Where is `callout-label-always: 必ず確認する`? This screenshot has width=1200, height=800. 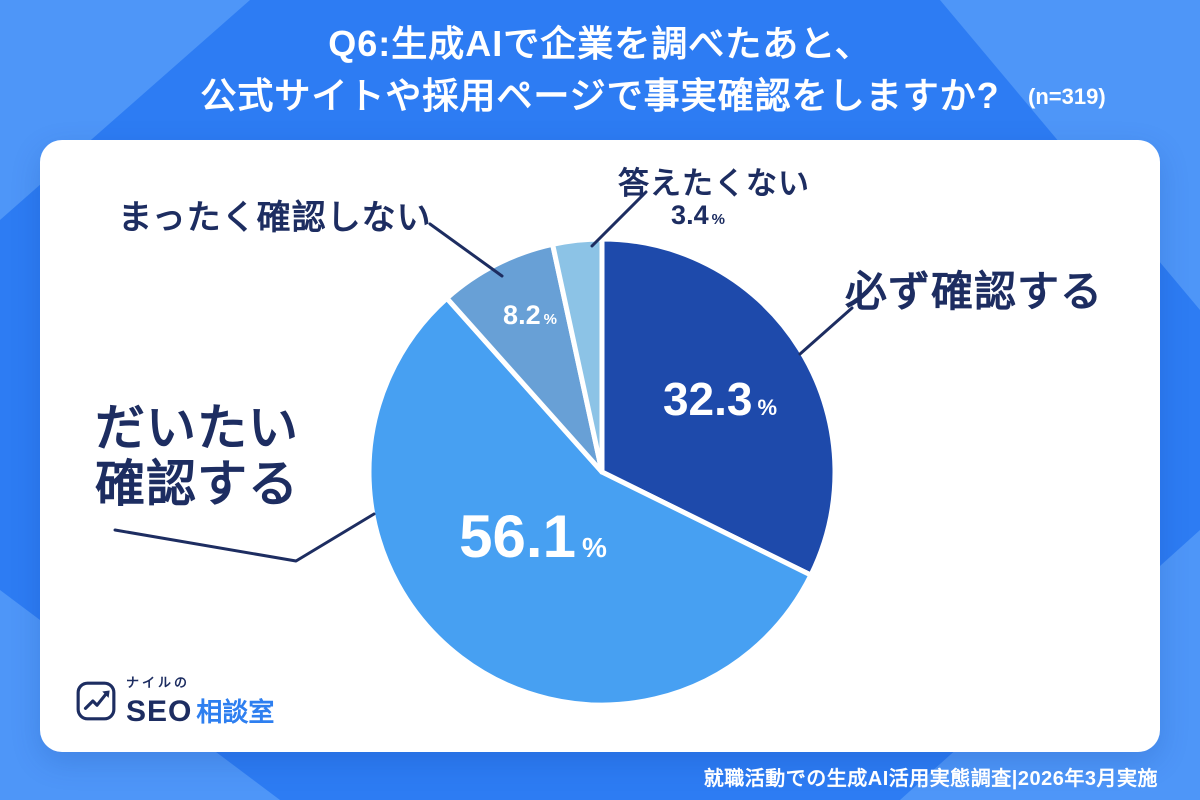 callout-label-always: 必ず確認する is located at coordinates (974, 291).